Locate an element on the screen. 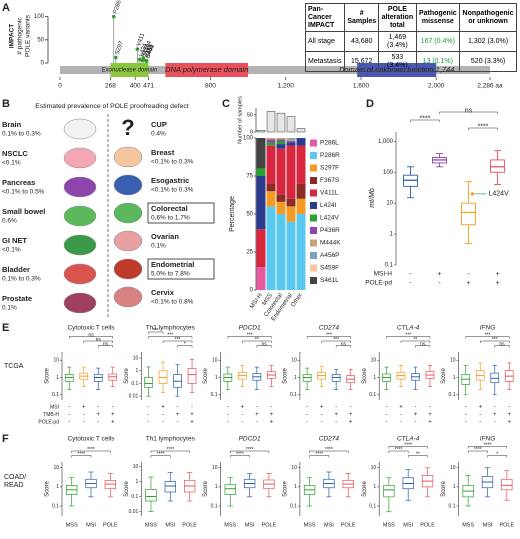 The width and height of the screenshot is (520, 539). callout-label: L424V is located at coordinates (499, 194).